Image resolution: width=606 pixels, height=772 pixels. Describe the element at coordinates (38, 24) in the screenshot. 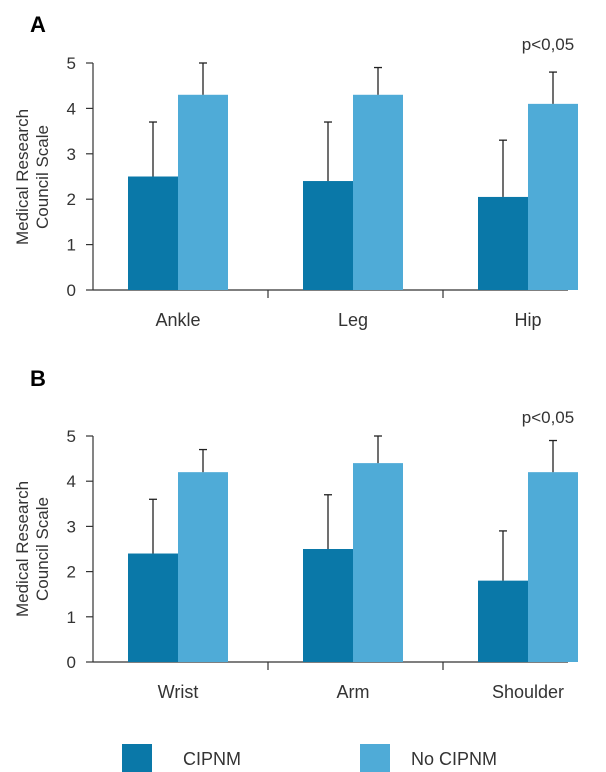

I see `panel-letter: A` at that location.